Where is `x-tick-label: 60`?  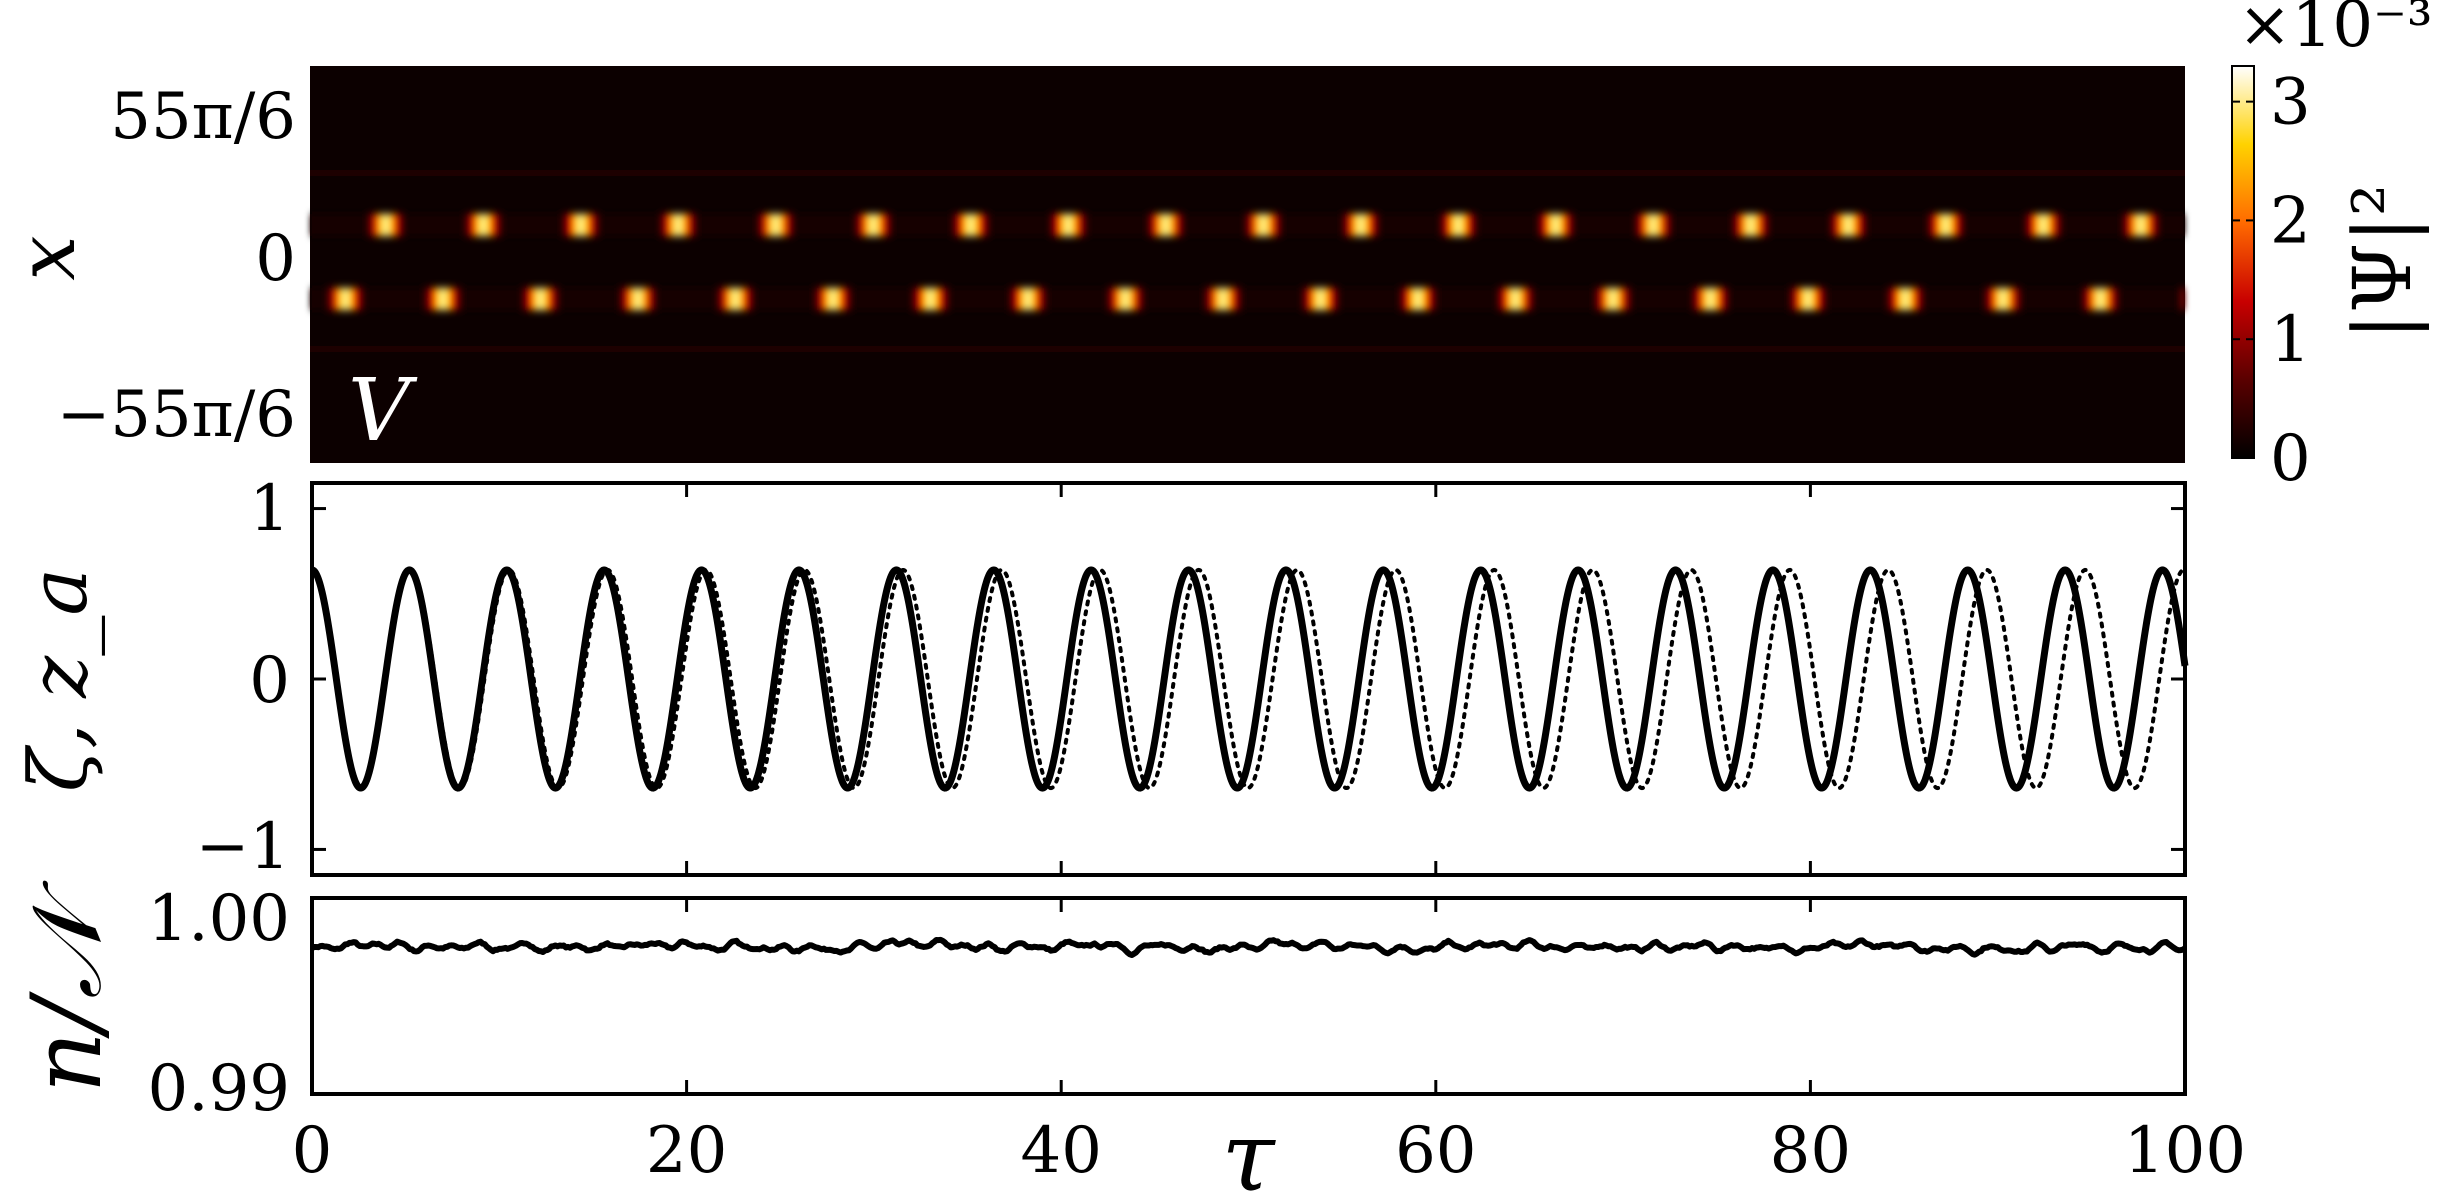 x-tick-label: 60 is located at coordinates (1435, 1151).